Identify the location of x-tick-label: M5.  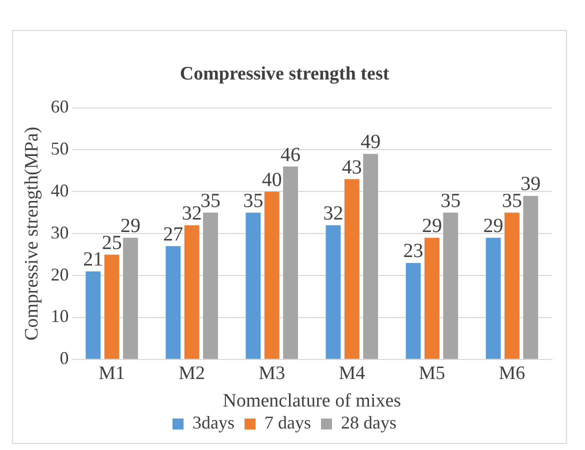
(432, 373).